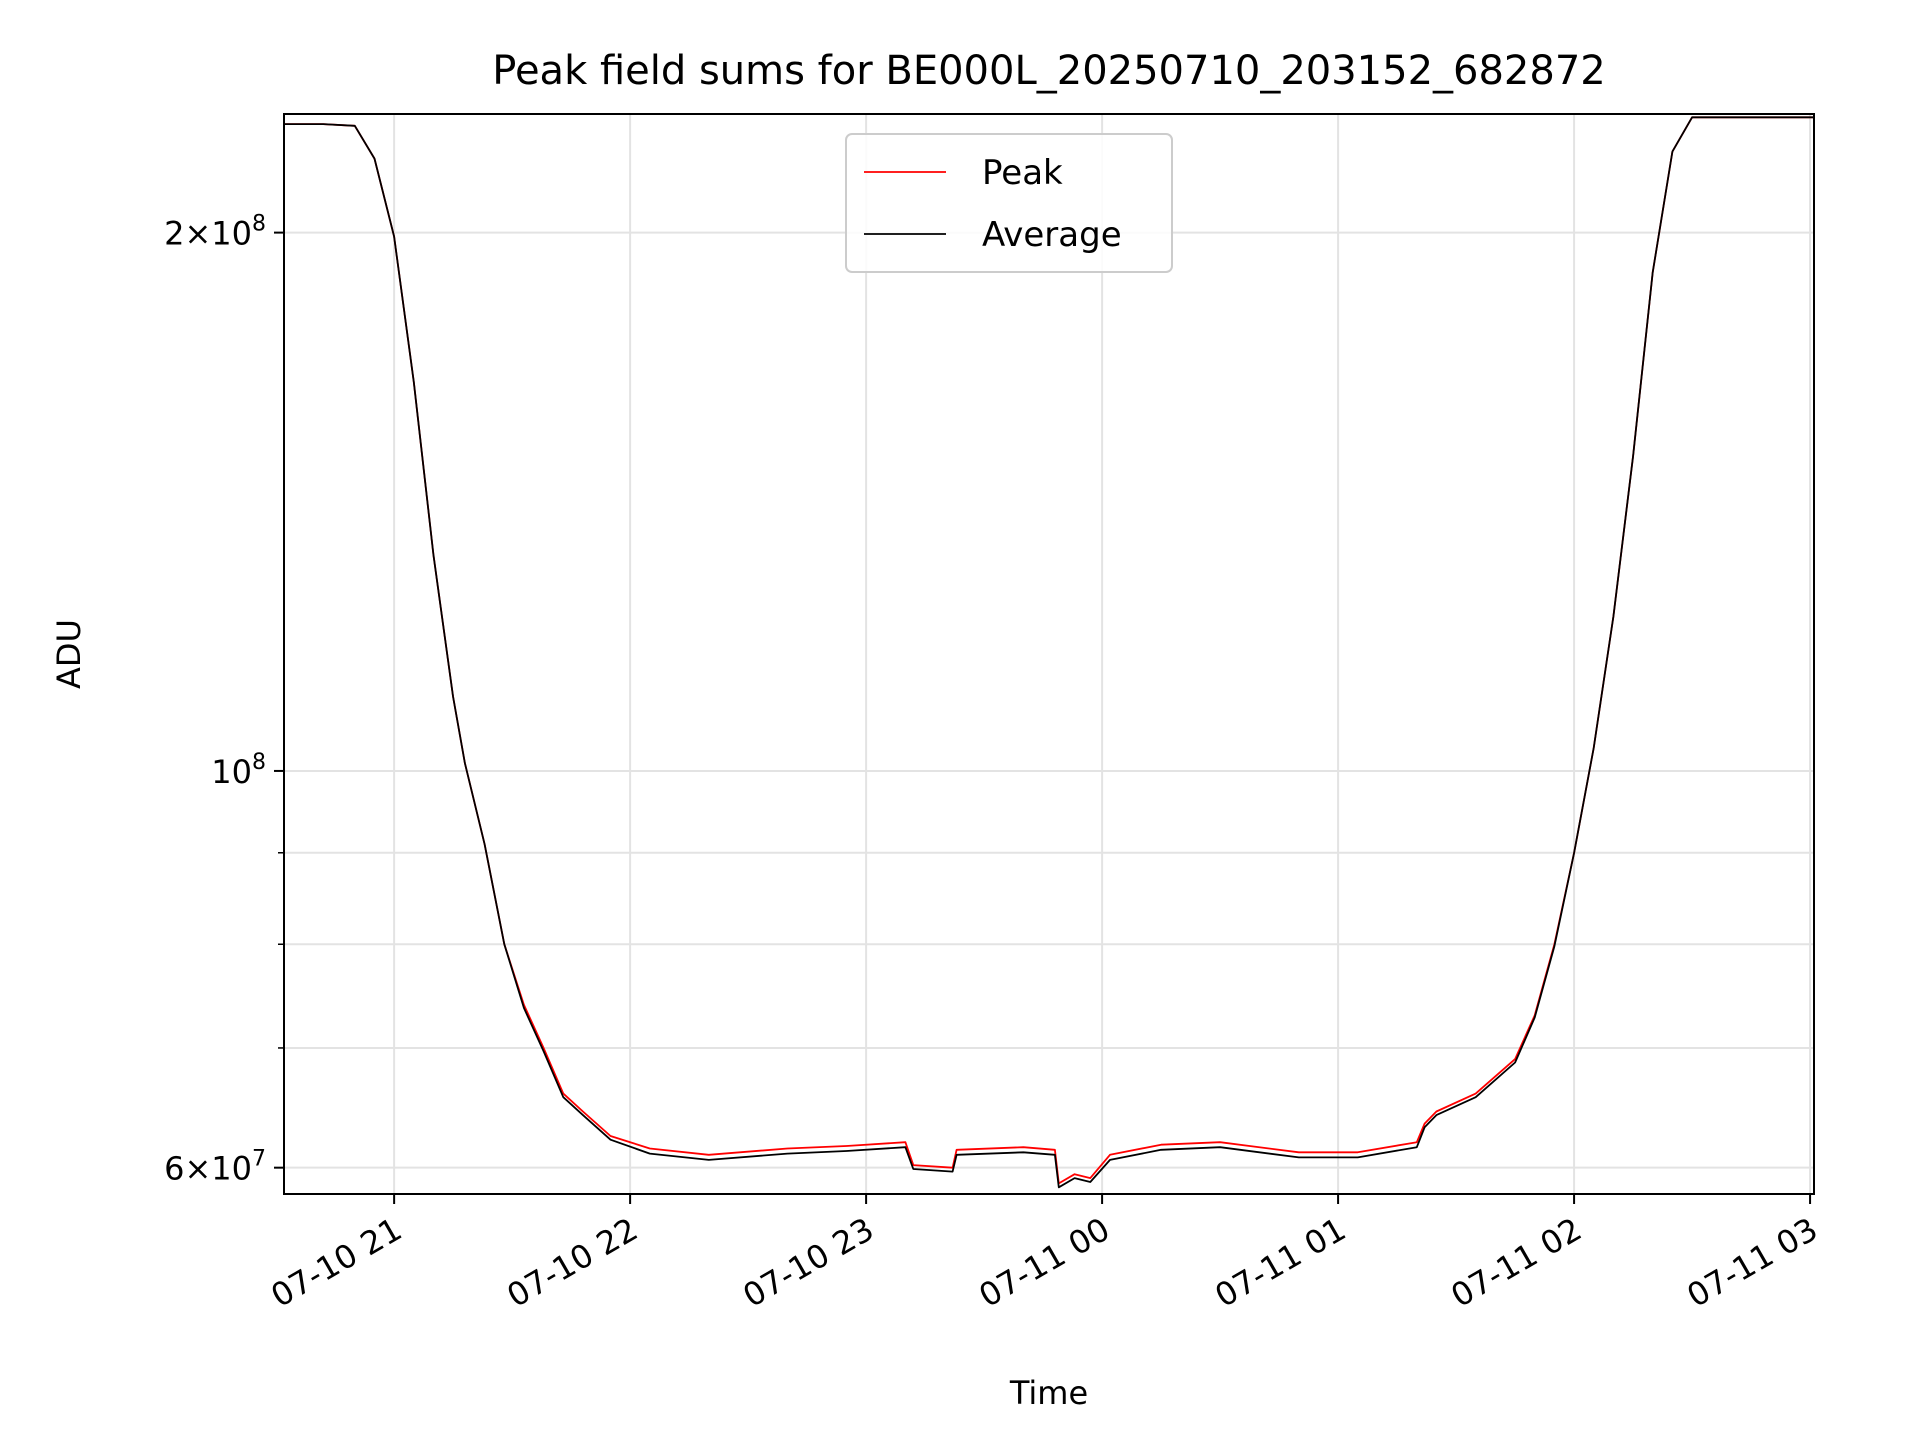 The image size is (1920, 1440). Describe the element at coordinates (1048, 1393) in the screenshot. I see `x-axis-label: Time` at that location.